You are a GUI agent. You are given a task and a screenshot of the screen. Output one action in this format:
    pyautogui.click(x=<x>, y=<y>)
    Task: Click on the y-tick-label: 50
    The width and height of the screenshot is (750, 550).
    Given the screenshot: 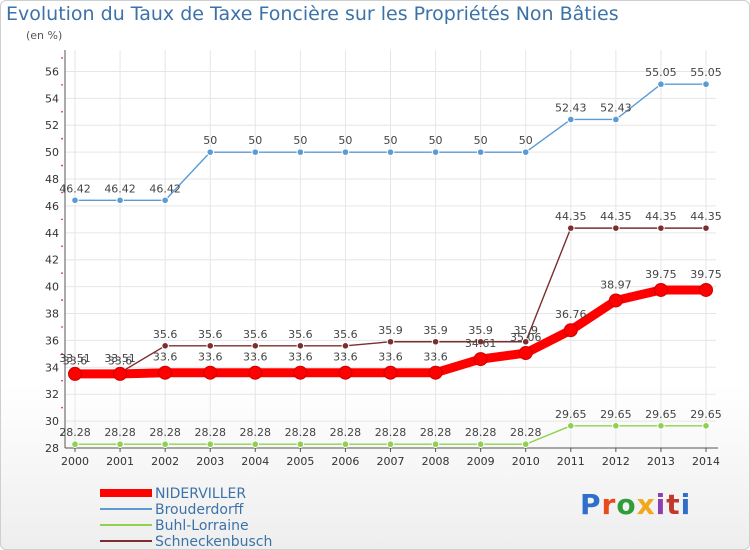 What is the action you would take?
    pyautogui.click(x=52, y=152)
    